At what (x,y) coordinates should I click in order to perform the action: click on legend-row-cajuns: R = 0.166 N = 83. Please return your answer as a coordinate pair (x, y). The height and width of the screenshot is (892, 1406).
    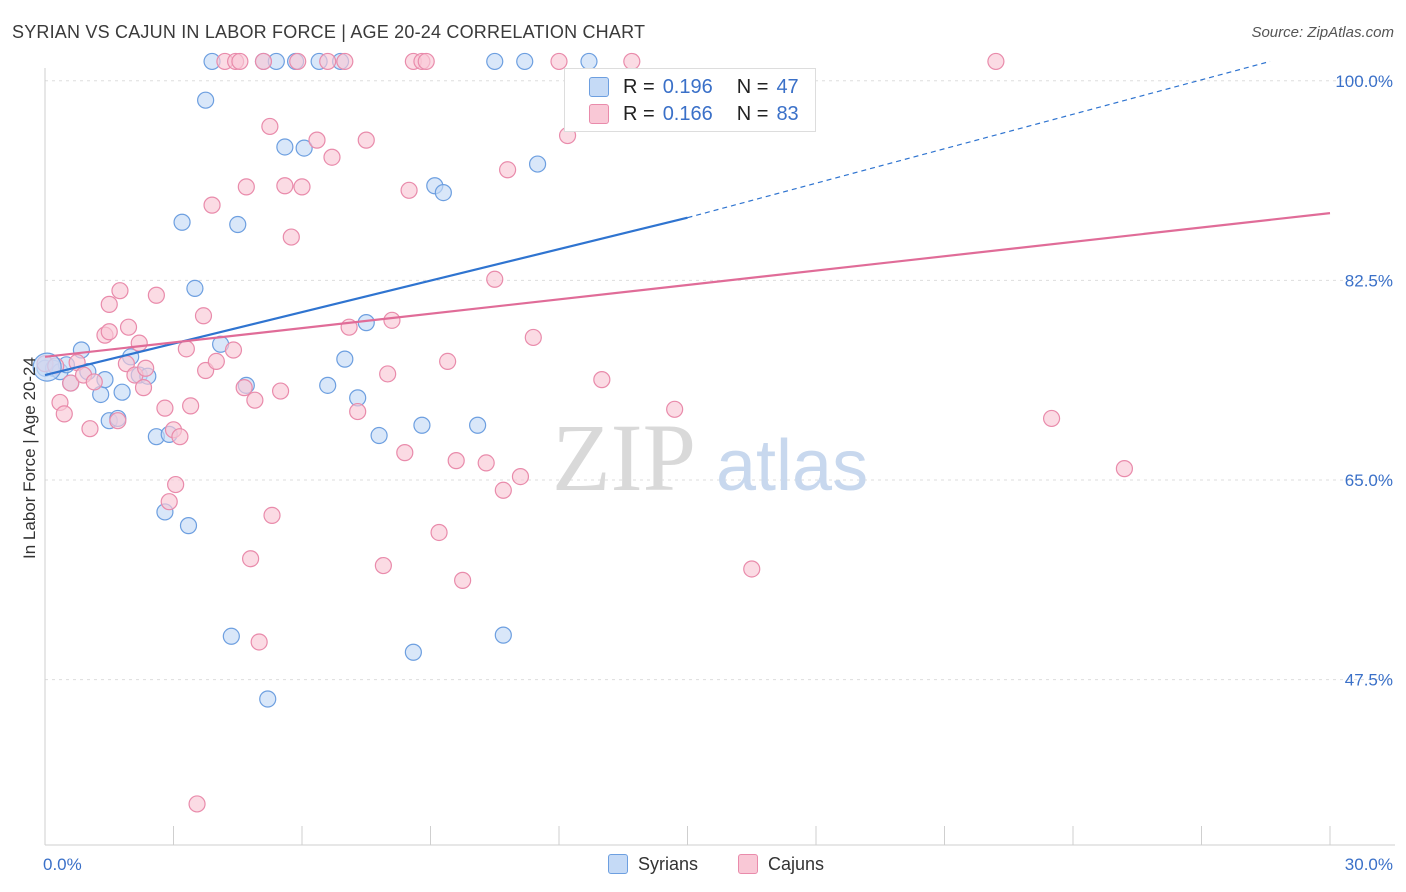
    Looking at the image, I should click on (694, 114).